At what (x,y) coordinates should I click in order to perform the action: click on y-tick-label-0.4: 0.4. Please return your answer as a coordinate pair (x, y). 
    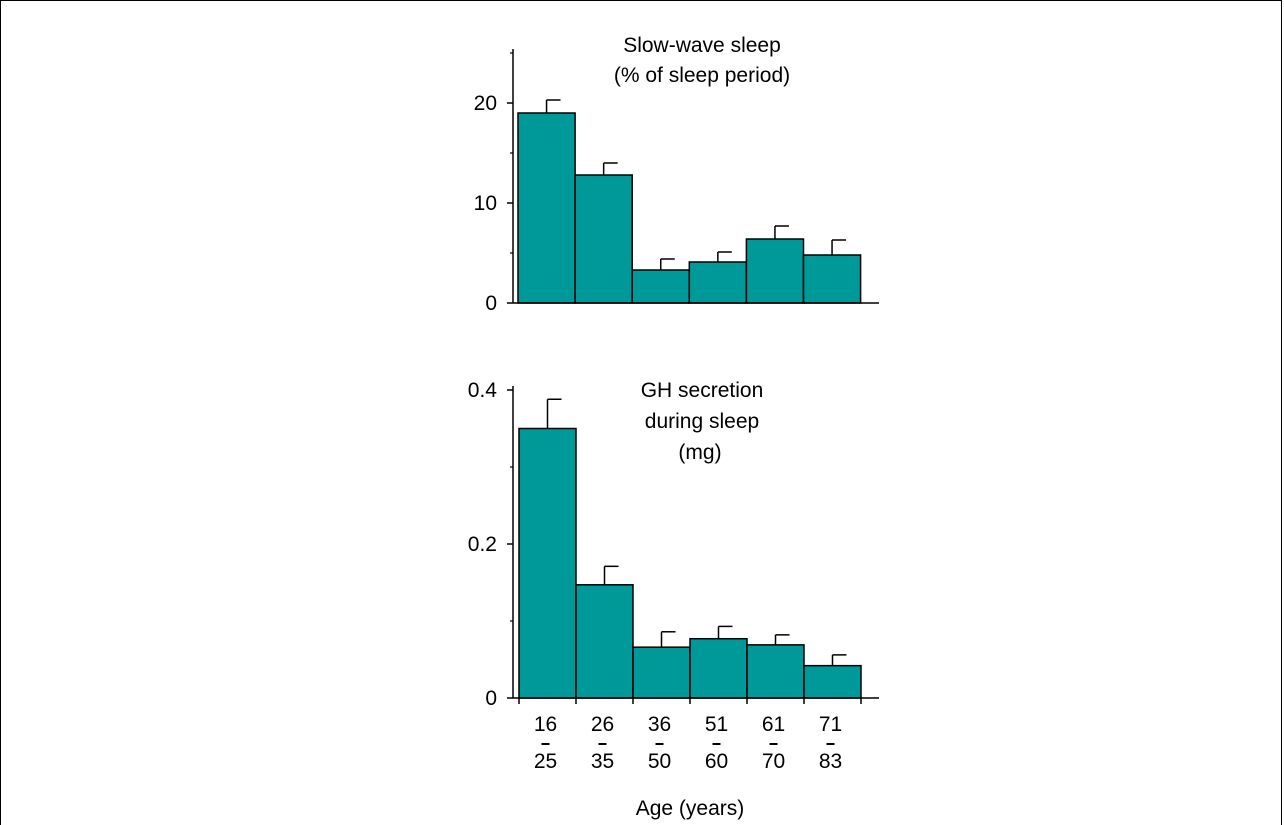
    Looking at the image, I should click on (483, 390).